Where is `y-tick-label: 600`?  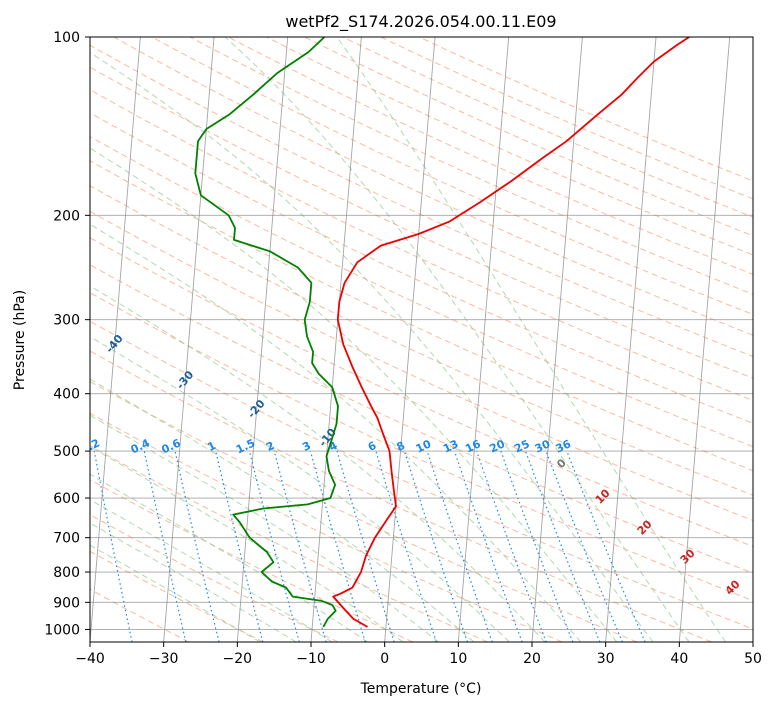
y-tick-label: 600 is located at coordinates (66, 499).